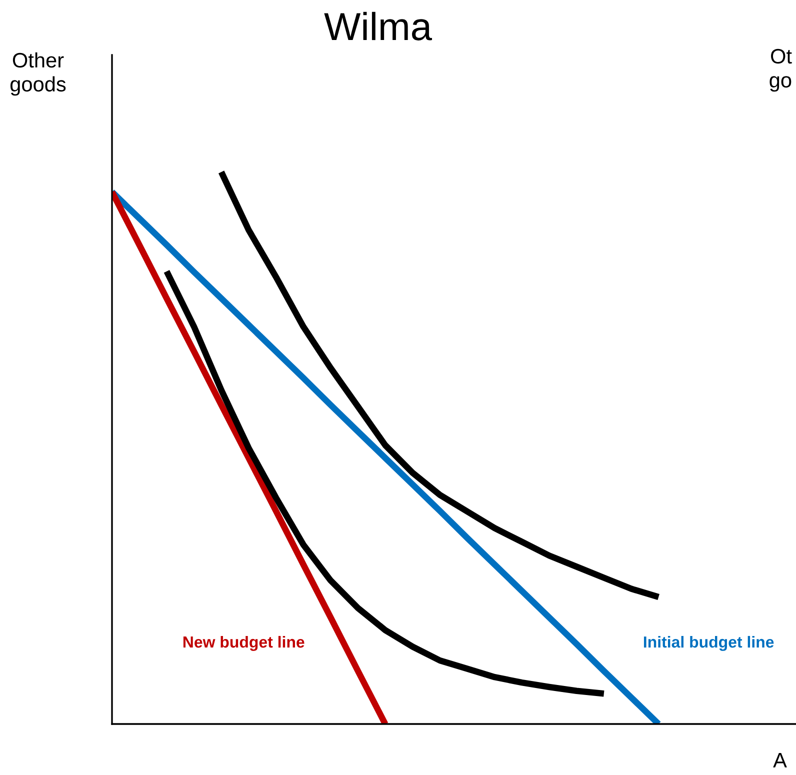  I want to click on text: Initial budget line, so click(709, 643).